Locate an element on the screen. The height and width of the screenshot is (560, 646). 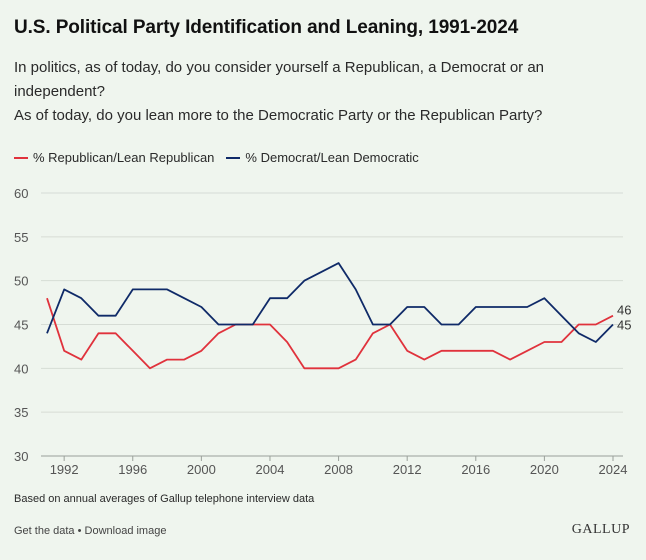
x-tick-label-2008: 2008 is located at coordinates (338, 469).